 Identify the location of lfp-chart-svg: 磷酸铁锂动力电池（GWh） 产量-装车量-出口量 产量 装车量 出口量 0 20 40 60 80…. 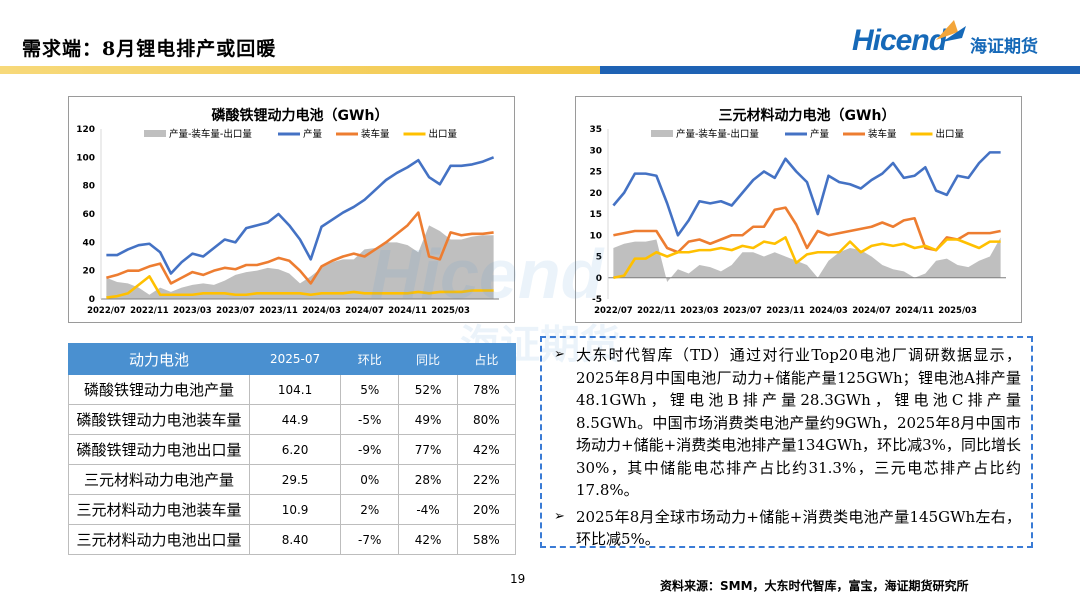
(287, 211).